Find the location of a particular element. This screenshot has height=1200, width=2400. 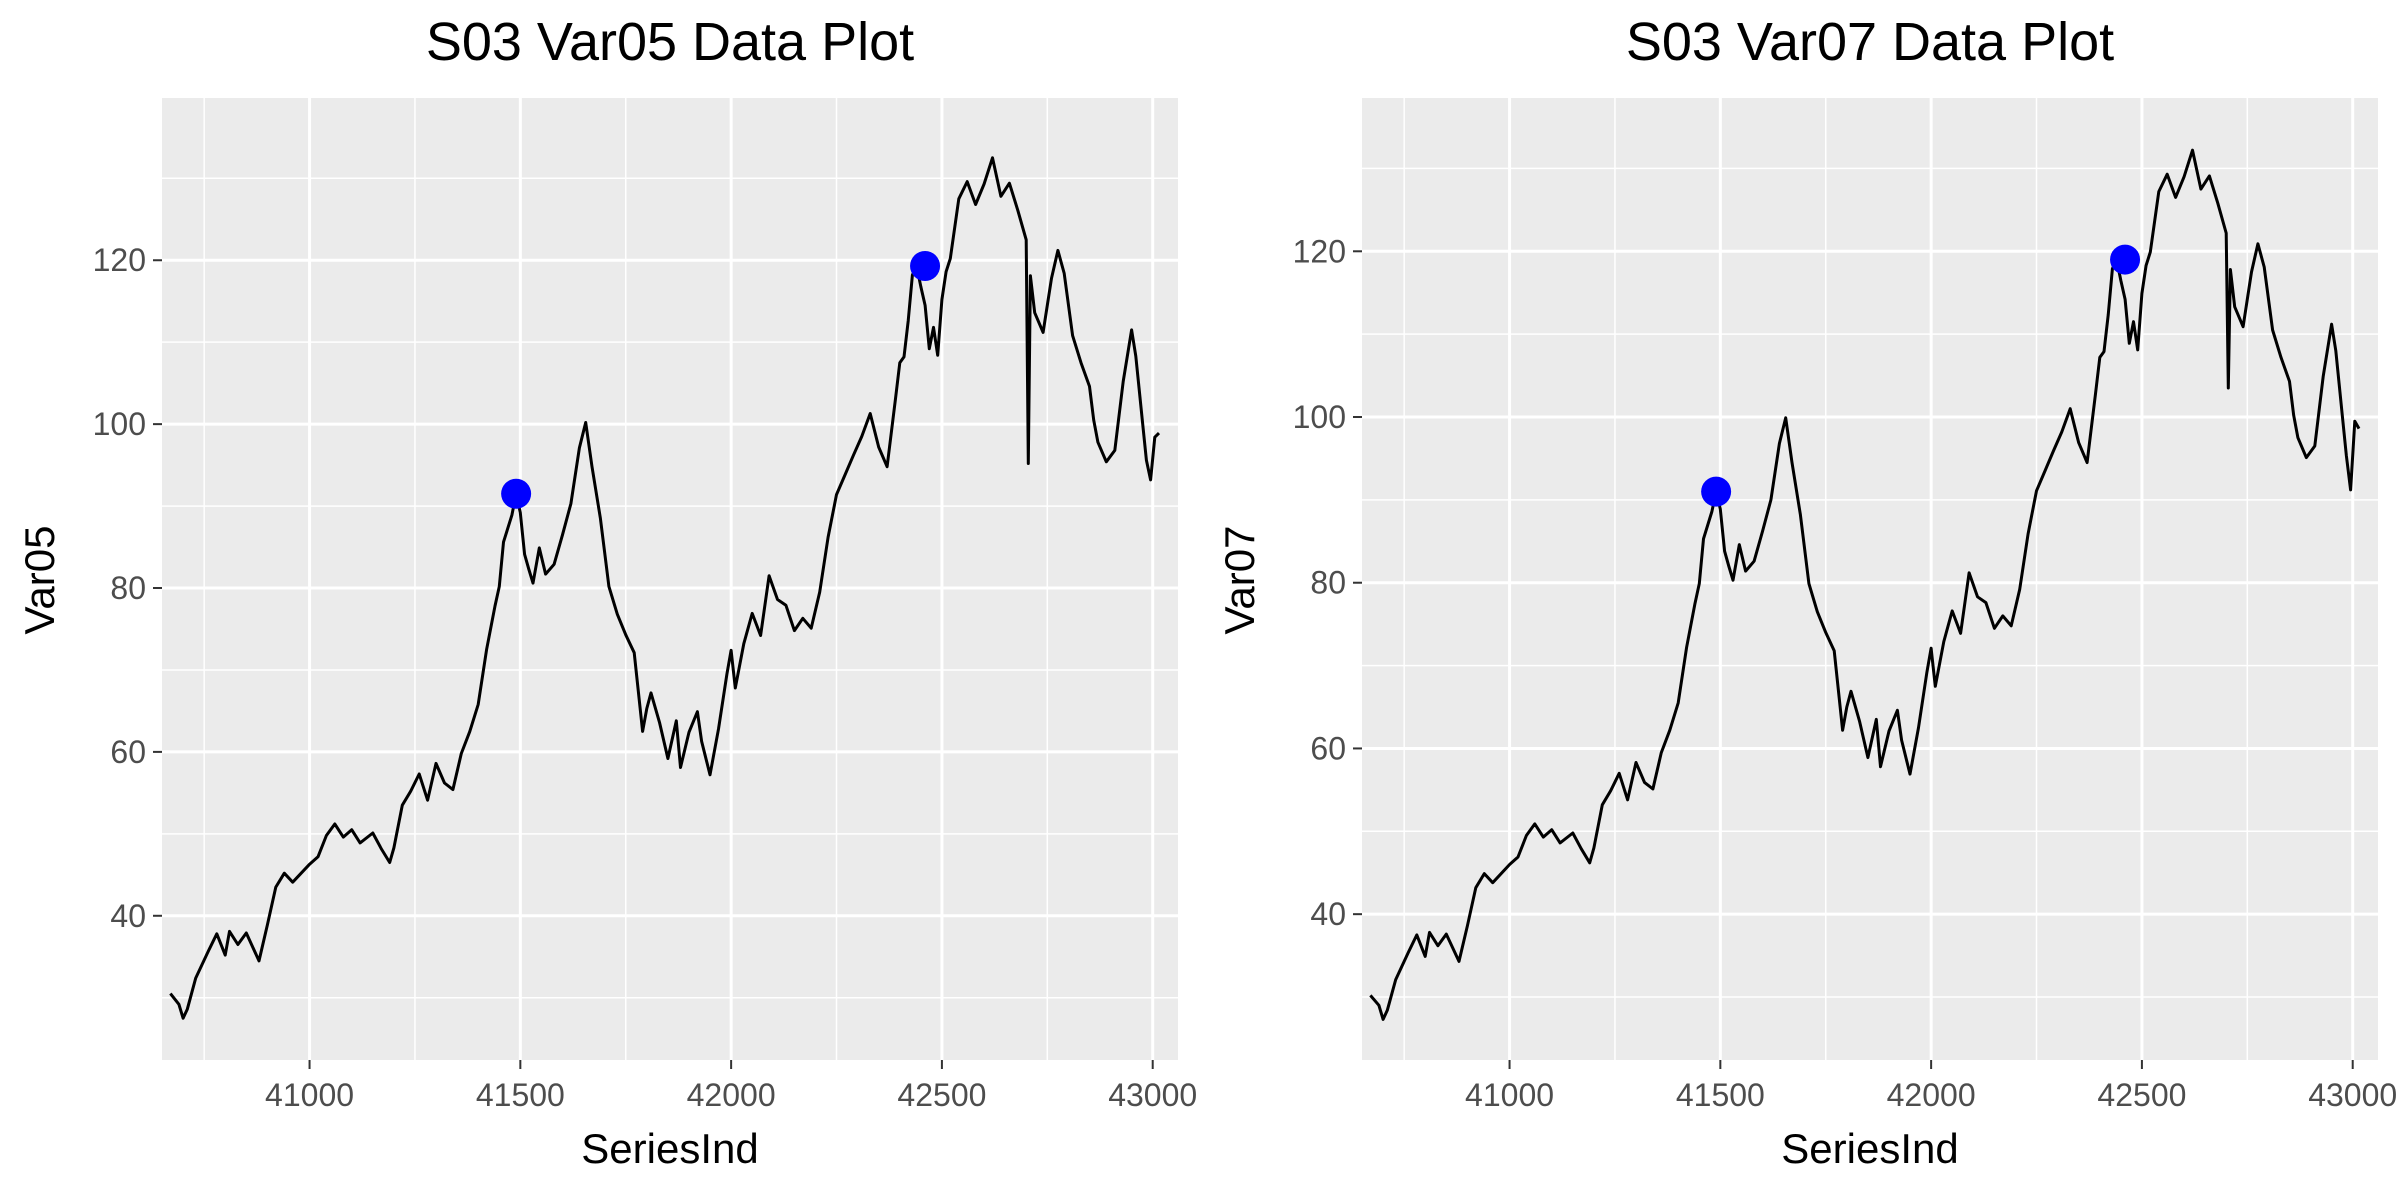

y-axis-label: Var05 is located at coordinates (39, 580).